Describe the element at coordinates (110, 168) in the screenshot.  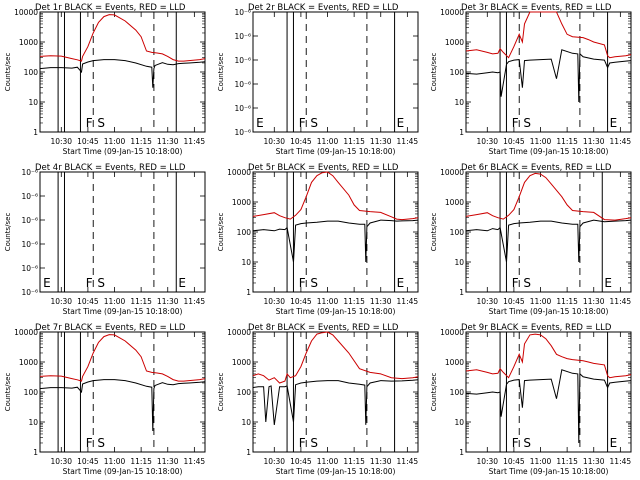
I see `panel-title: Det 4r BLACK = Events, RED = LLD` at that location.